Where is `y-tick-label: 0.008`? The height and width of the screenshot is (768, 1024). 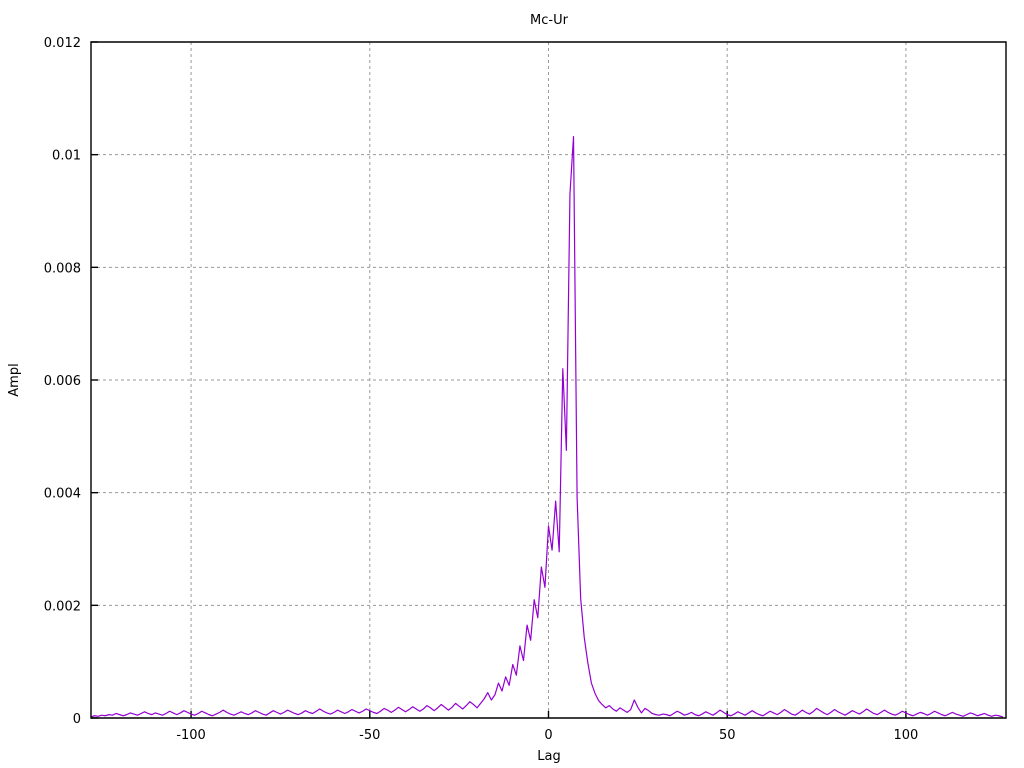
y-tick-label: 0.008 is located at coordinates (62, 268).